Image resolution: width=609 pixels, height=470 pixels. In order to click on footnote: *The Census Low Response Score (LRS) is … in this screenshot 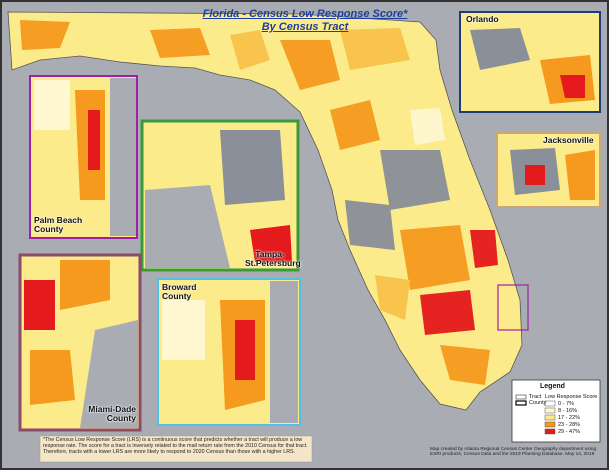, I will do `click(175, 446)`.